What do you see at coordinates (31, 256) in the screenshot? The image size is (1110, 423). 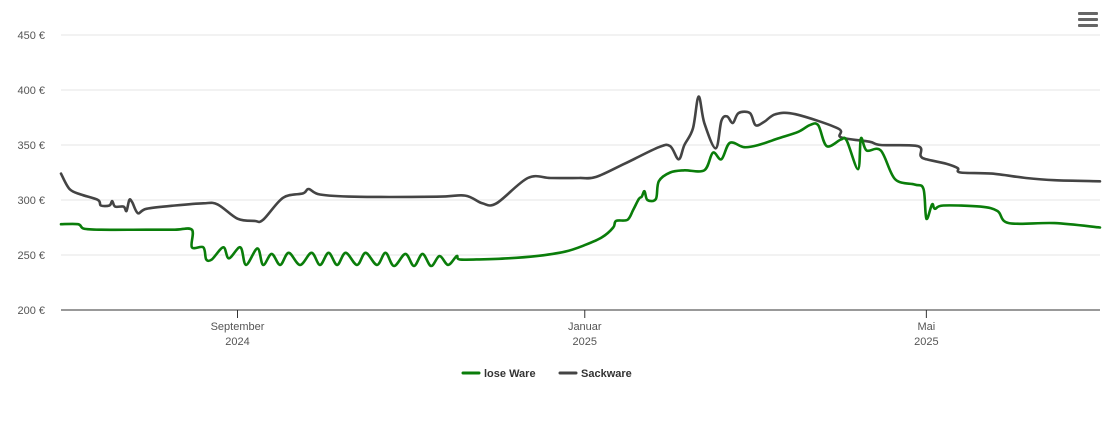 I see `y-tick-label: 250 €` at bounding box center [31, 256].